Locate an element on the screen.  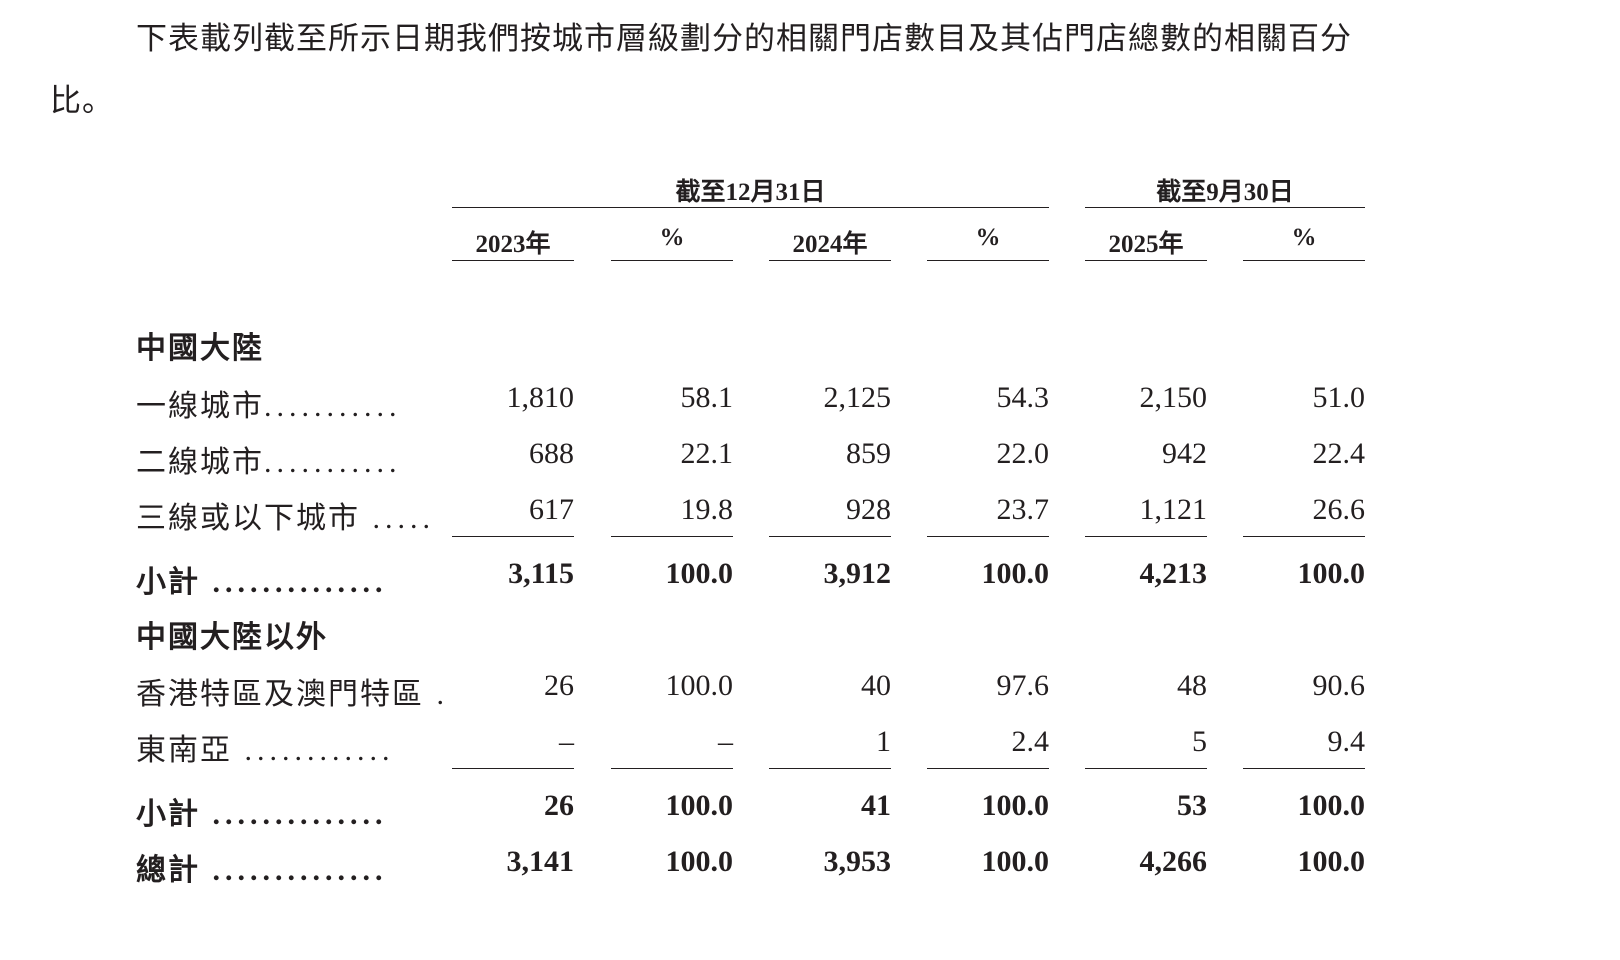
cell-value: 23.7 is located at coordinates (1023, 509).